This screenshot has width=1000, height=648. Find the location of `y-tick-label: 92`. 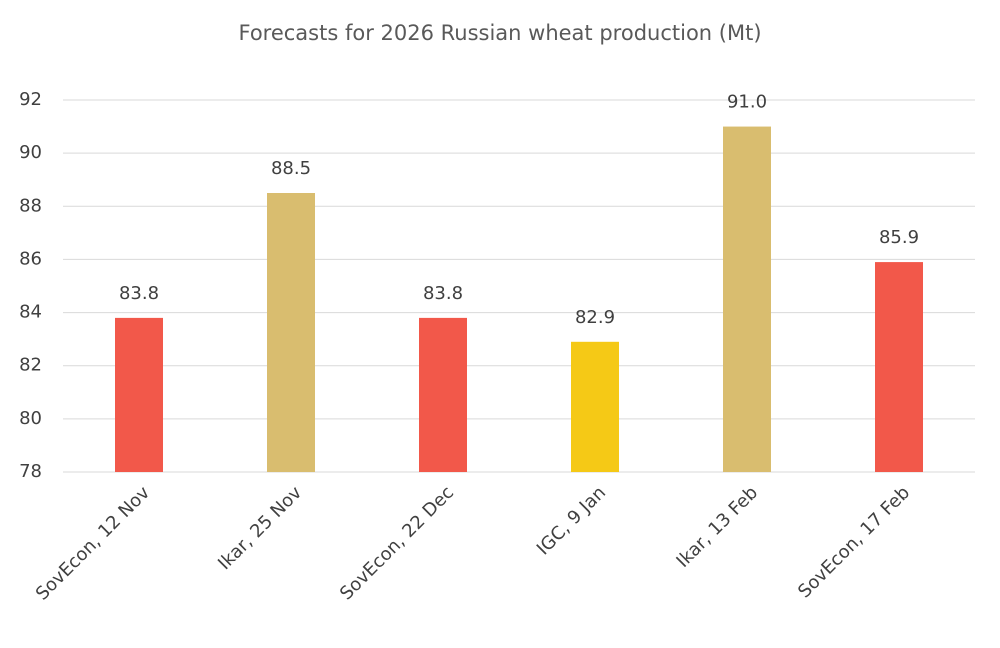

y-tick-label: 92 is located at coordinates (30, 99).